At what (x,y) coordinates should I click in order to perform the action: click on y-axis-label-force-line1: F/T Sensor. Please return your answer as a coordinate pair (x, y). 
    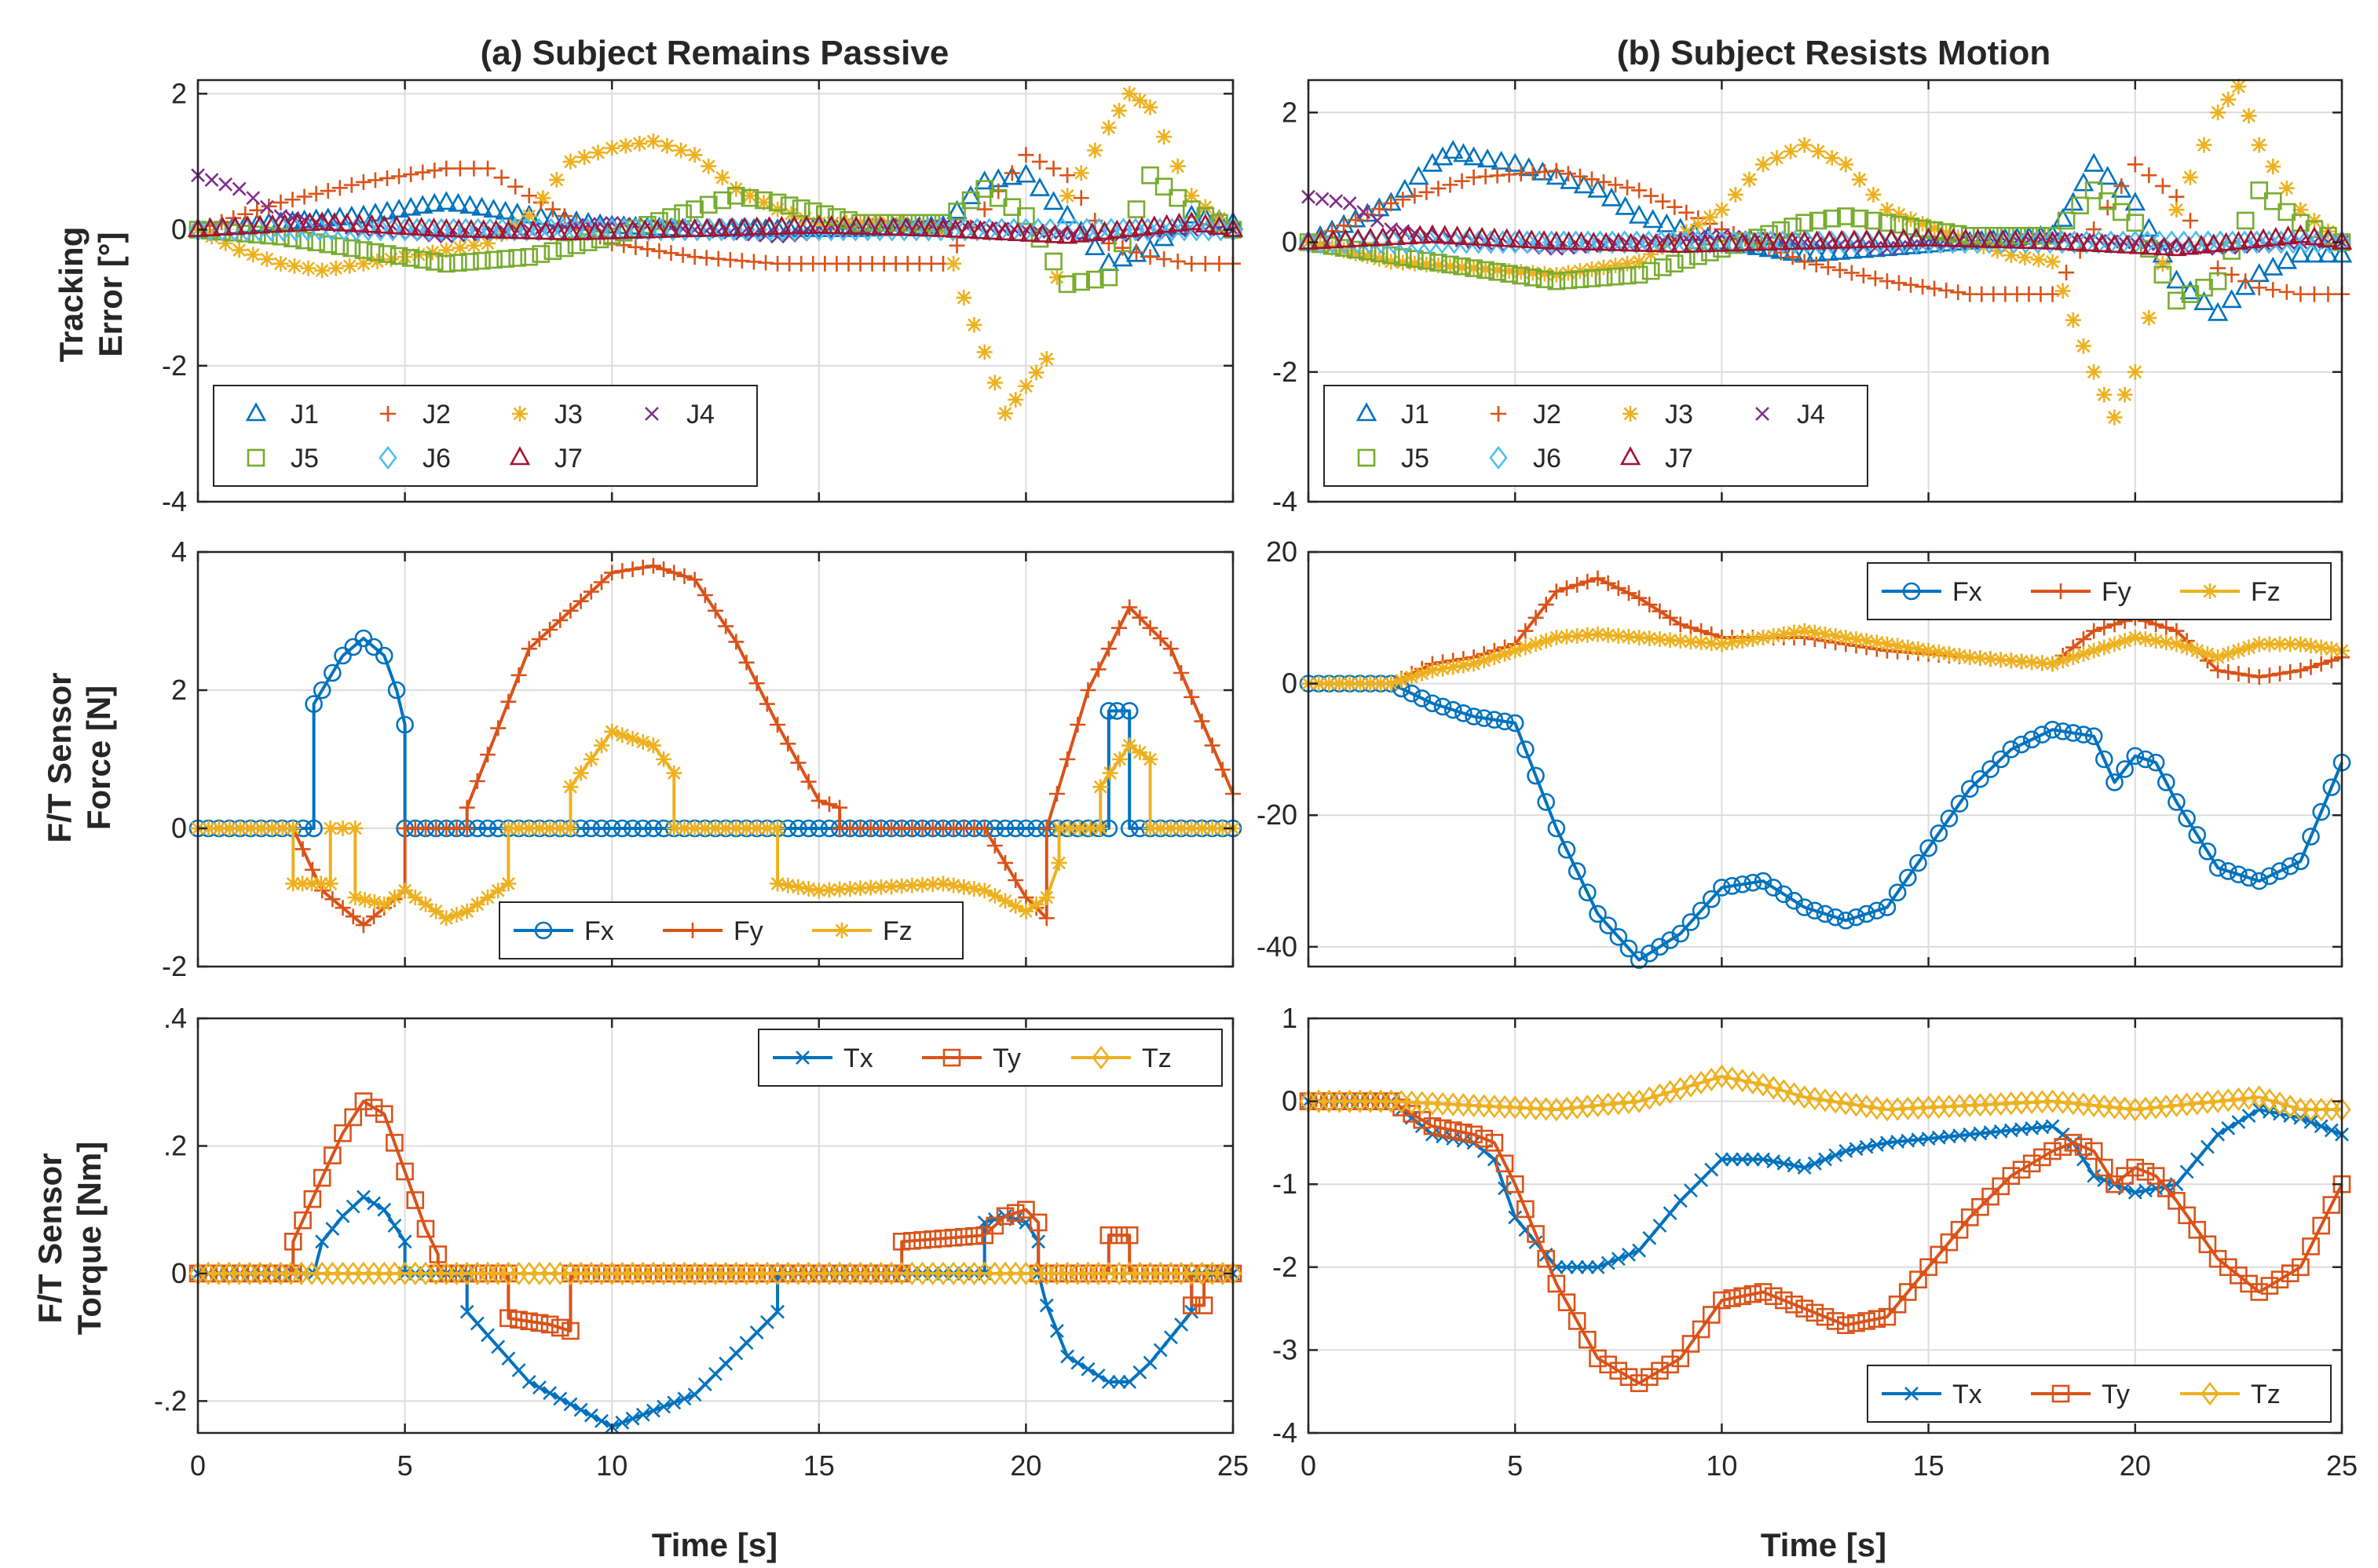
    Looking at the image, I should click on (59, 757).